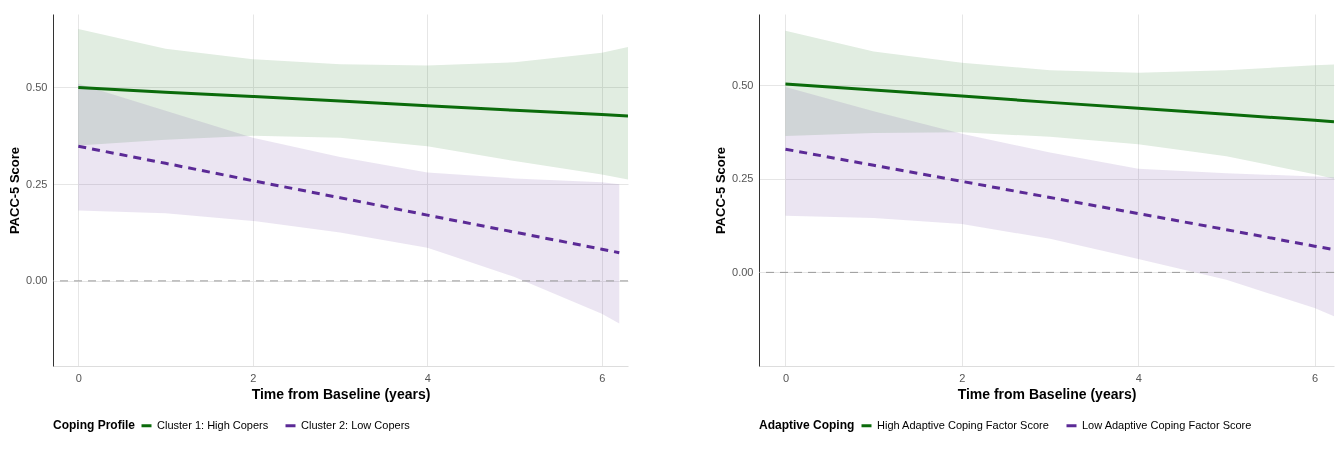 This screenshot has width=1342, height=454. What do you see at coordinates (963, 424) in the screenshot?
I see `legend-label: High Adaptive Coping Factor Score` at bounding box center [963, 424].